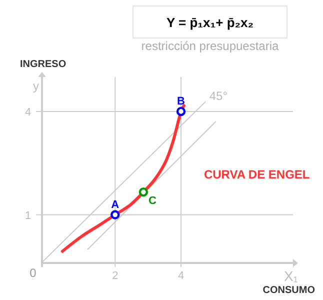  Describe the element at coordinates (181, 101) in the screenshot. I see `series-label: B` at that location.